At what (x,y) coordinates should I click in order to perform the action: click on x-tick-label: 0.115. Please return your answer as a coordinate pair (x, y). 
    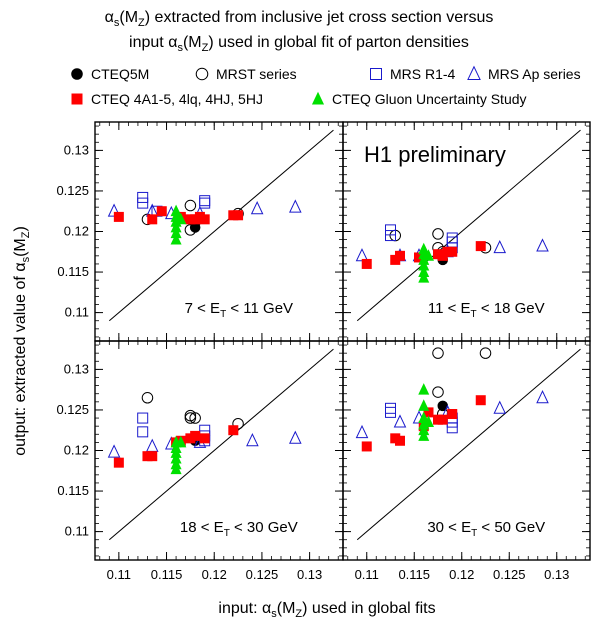
    Looking at the image, I should click on (167, 574).